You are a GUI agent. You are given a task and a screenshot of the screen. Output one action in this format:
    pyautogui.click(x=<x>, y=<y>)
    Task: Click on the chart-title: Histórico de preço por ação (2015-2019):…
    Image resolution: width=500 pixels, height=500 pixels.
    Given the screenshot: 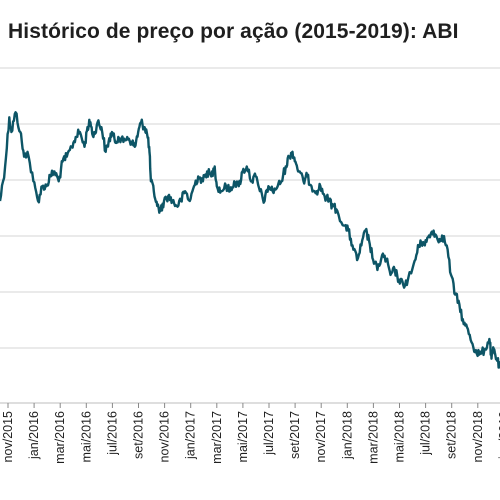 What is the action you would take?
    pyautogui.click(x=233, y=31)
    